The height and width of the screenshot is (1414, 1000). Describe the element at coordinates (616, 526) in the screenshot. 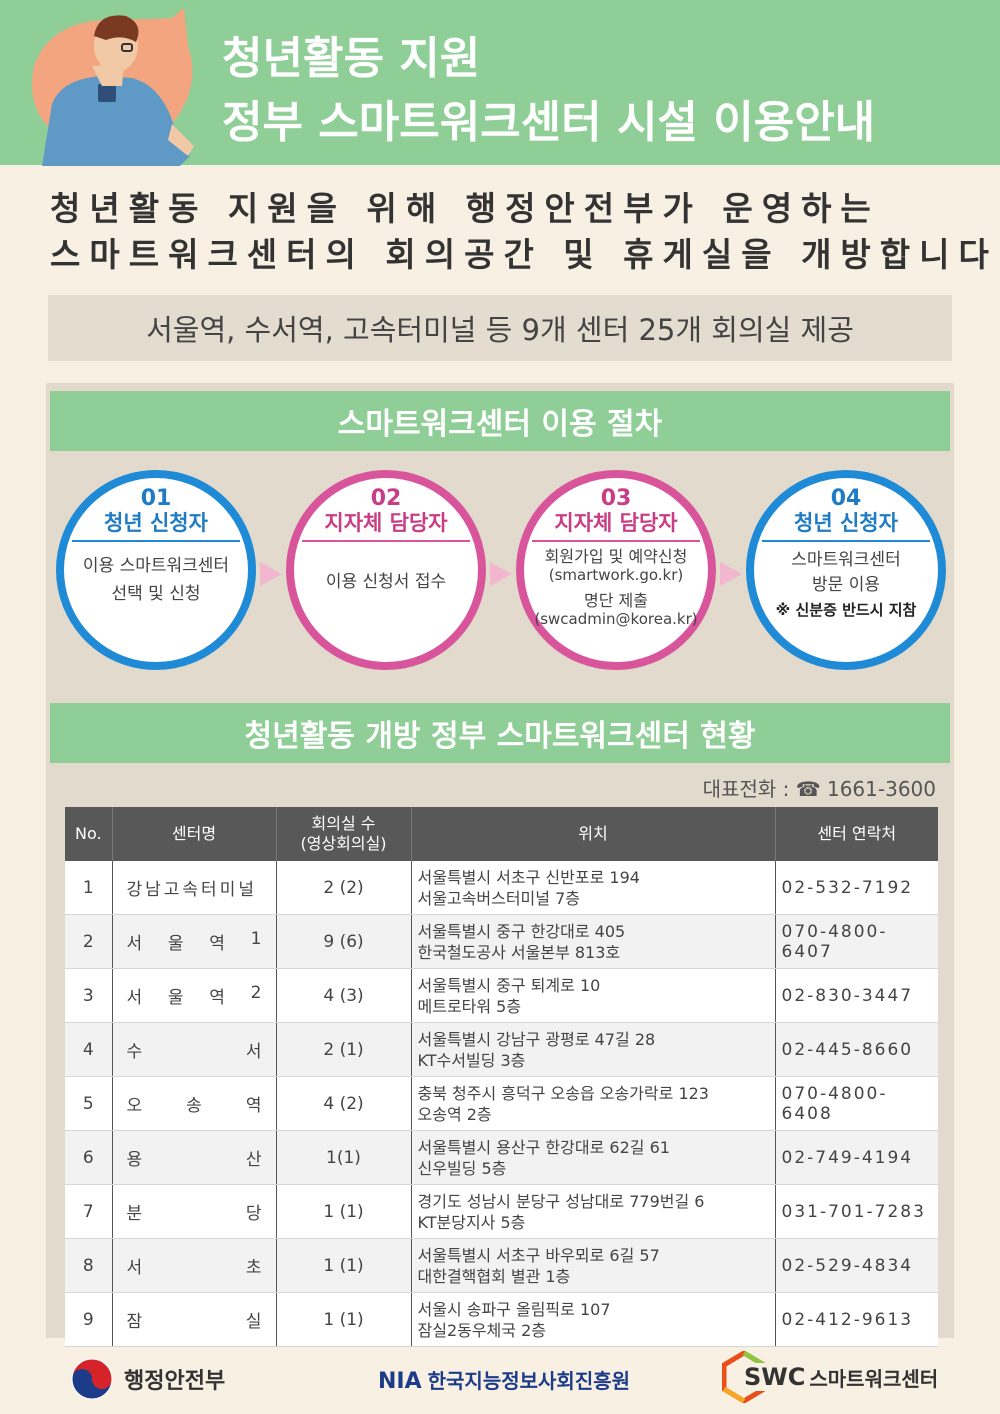

I see `step-3-actor: 지자체 담당자` at that location.